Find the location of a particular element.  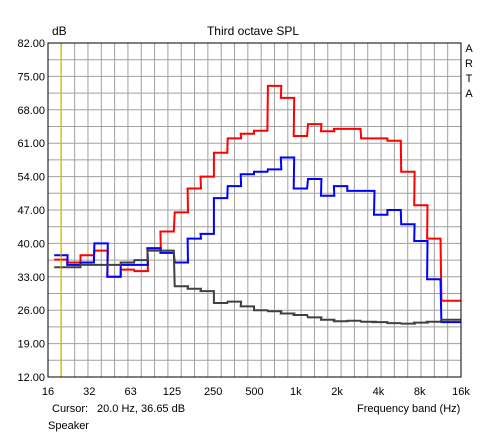

x-tick-label: 125 is located at coordinates (172, 392).